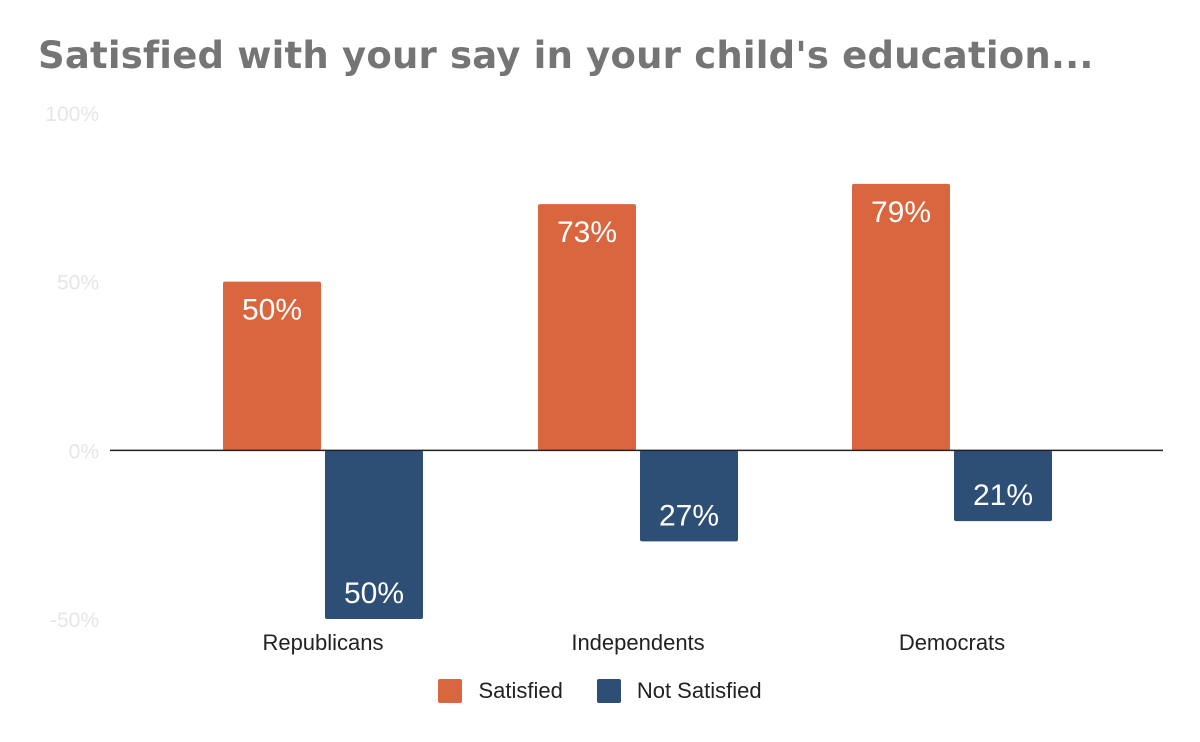  I want to click on legend: Satisfied Not Satisfied, so click(600, 691).